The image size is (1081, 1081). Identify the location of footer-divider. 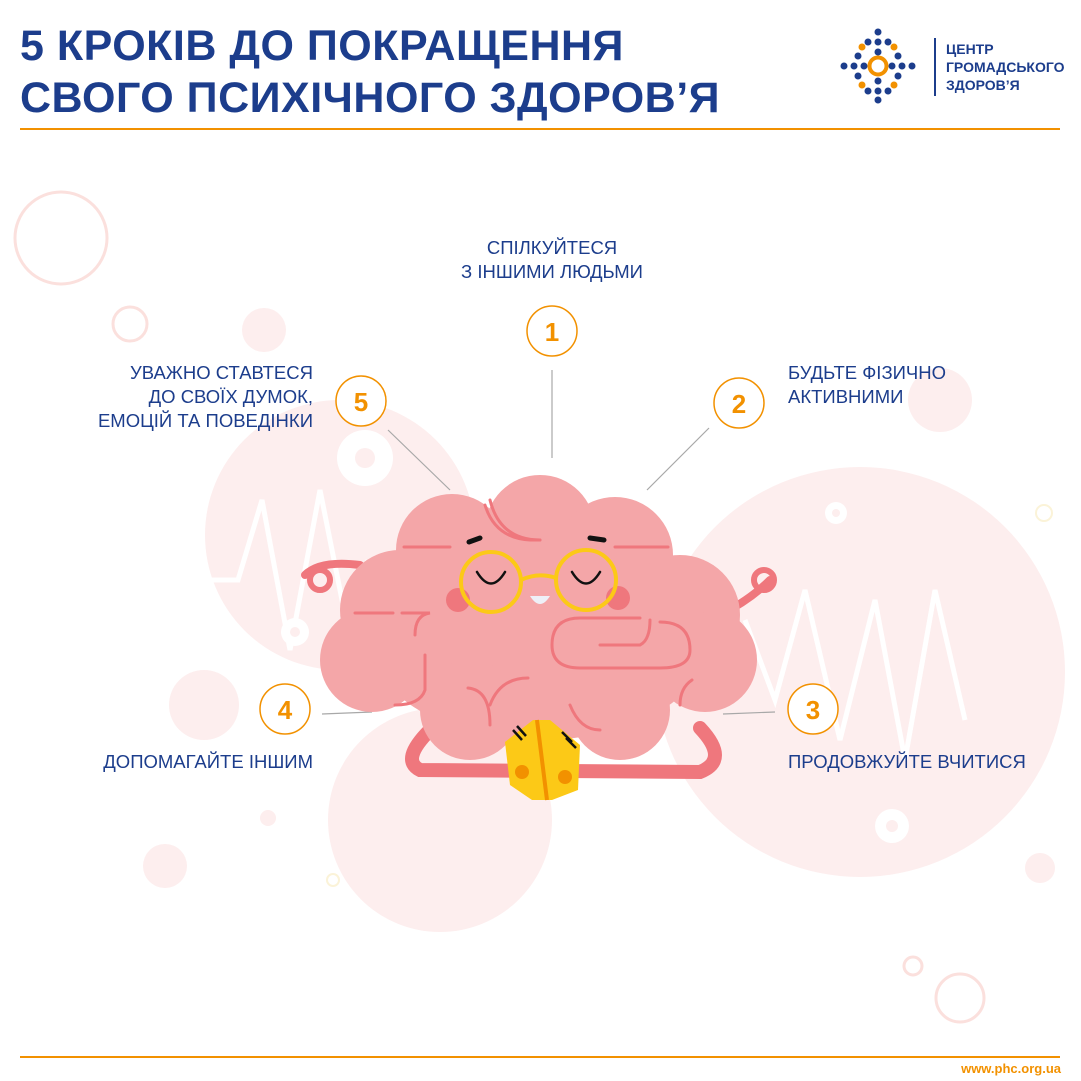
(540, 1057).